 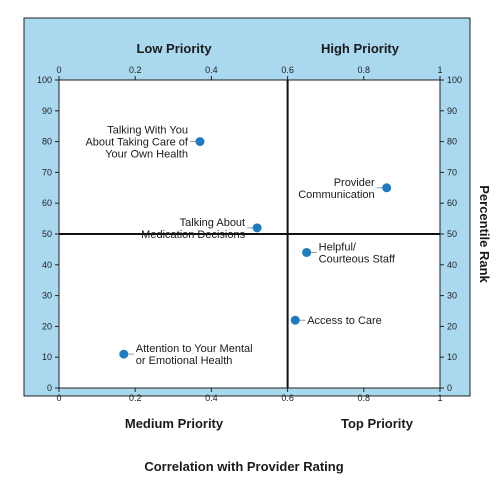 What do you see at coordinates (47, 142) in the screenshot?
I see `y-tick-label-left: 80` at bounding box center [47, 142].